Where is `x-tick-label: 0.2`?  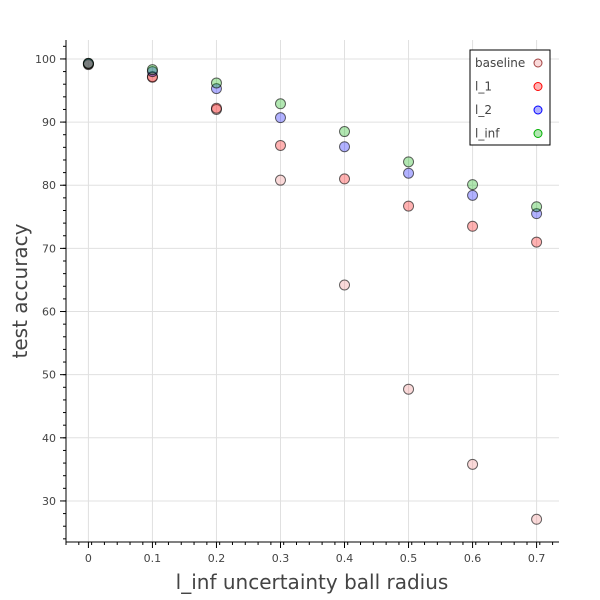
x-tick-label: 0.2 is located at coordinates (217, 558).